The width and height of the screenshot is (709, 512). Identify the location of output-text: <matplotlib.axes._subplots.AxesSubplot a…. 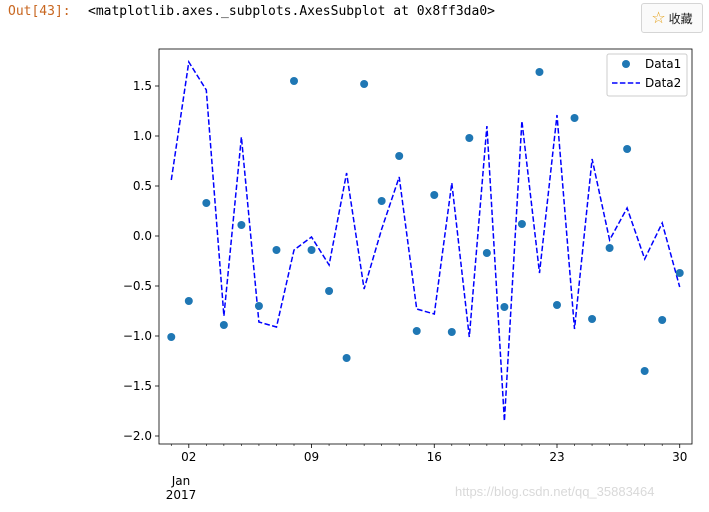
(291, 11).